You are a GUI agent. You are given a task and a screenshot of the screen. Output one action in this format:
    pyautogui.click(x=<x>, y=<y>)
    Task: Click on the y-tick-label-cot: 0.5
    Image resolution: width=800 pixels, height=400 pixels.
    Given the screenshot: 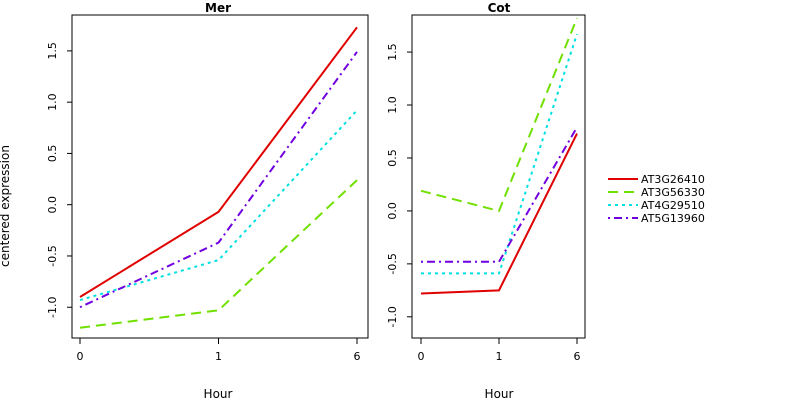 What is the action you would take?
    pyautogui.click(x=392, y=158)
    